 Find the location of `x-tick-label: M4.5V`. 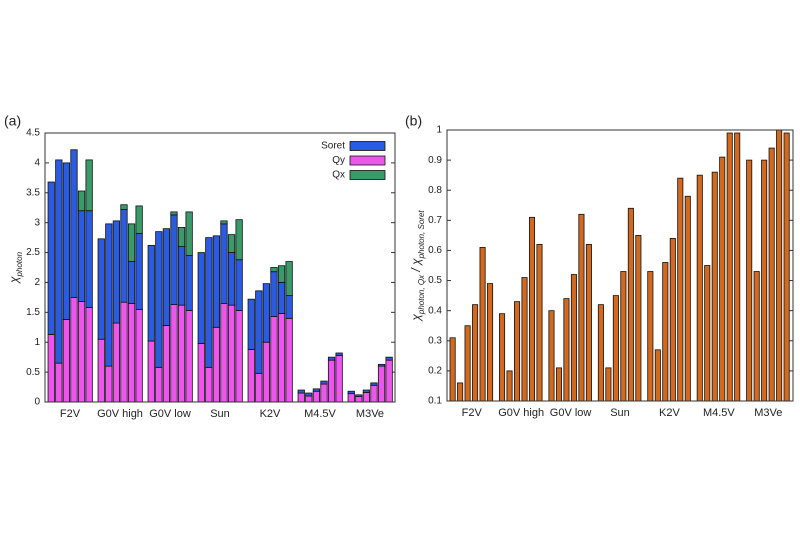

x-tick-label: M4.5V is located at coordinates (320, 414).